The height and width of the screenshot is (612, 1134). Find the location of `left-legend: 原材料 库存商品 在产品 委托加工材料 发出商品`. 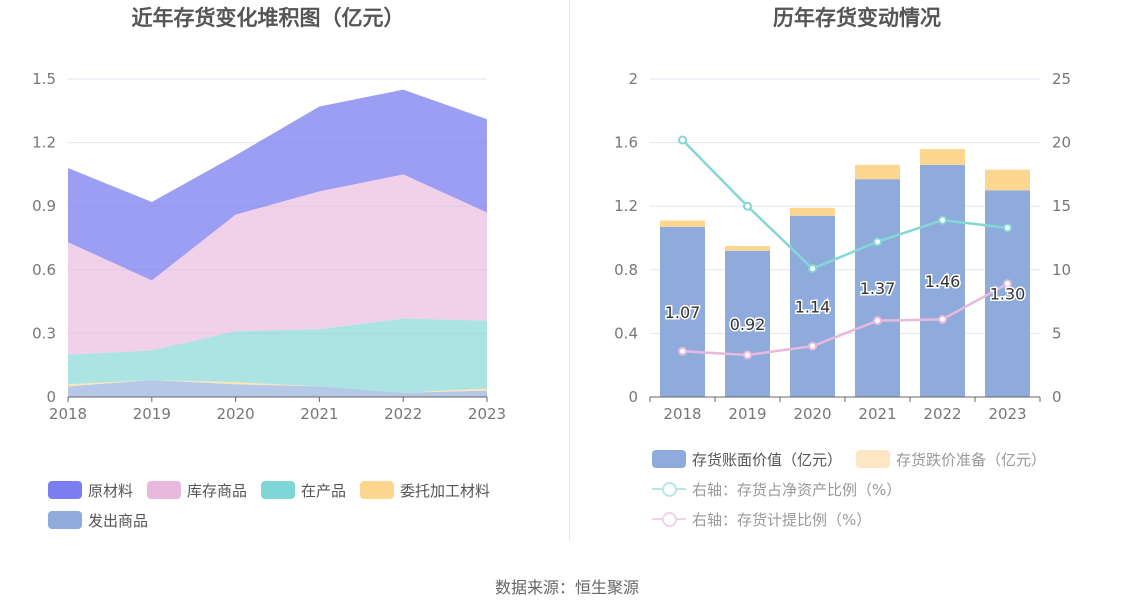

left-legend: 原材料 库存商品 在产品 委托加工材料 发出商品 is located at coordinates (298, 505).